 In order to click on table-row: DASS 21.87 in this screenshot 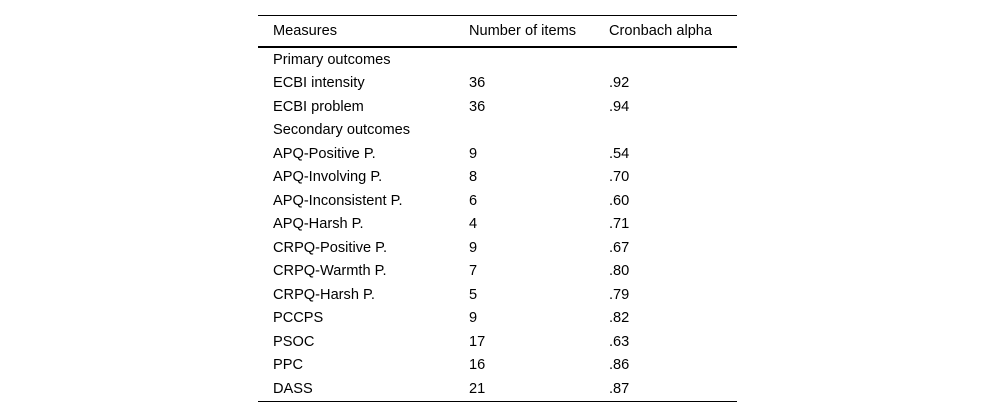, I will do `click(497, 389)`.